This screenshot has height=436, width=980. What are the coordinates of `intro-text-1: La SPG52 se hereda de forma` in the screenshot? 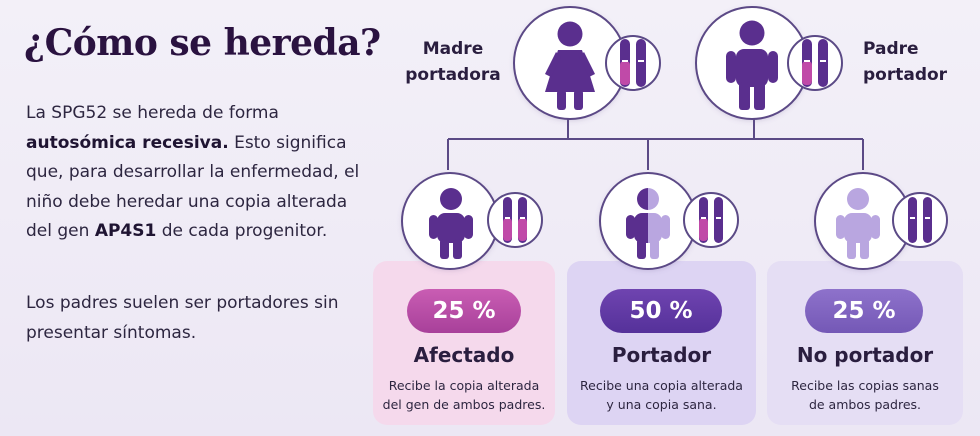 It's located at (152, 113).